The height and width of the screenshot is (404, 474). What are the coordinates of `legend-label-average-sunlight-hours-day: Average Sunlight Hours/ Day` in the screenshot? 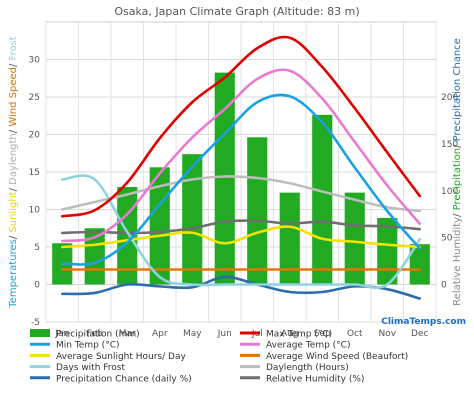 It's located at (121, 357).